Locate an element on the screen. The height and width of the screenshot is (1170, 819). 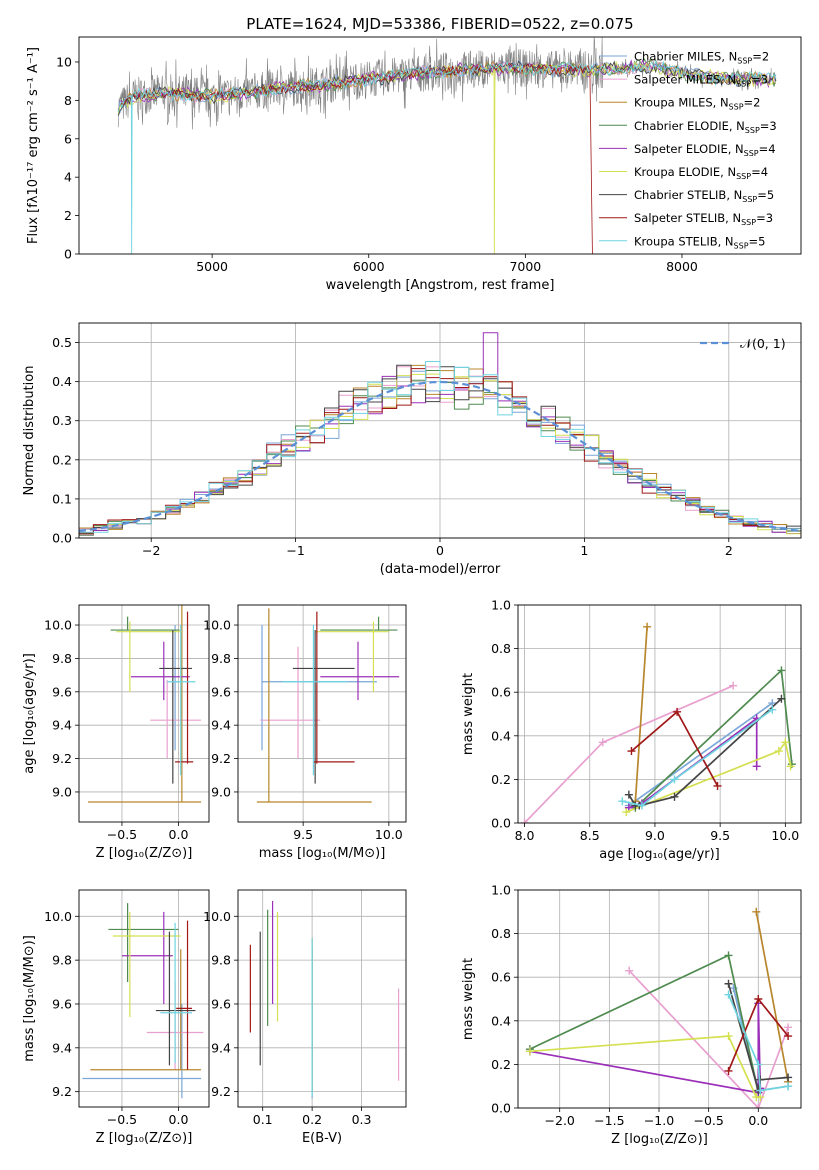
weight-line-kroupa-miles is located at coordinates (772, 996).